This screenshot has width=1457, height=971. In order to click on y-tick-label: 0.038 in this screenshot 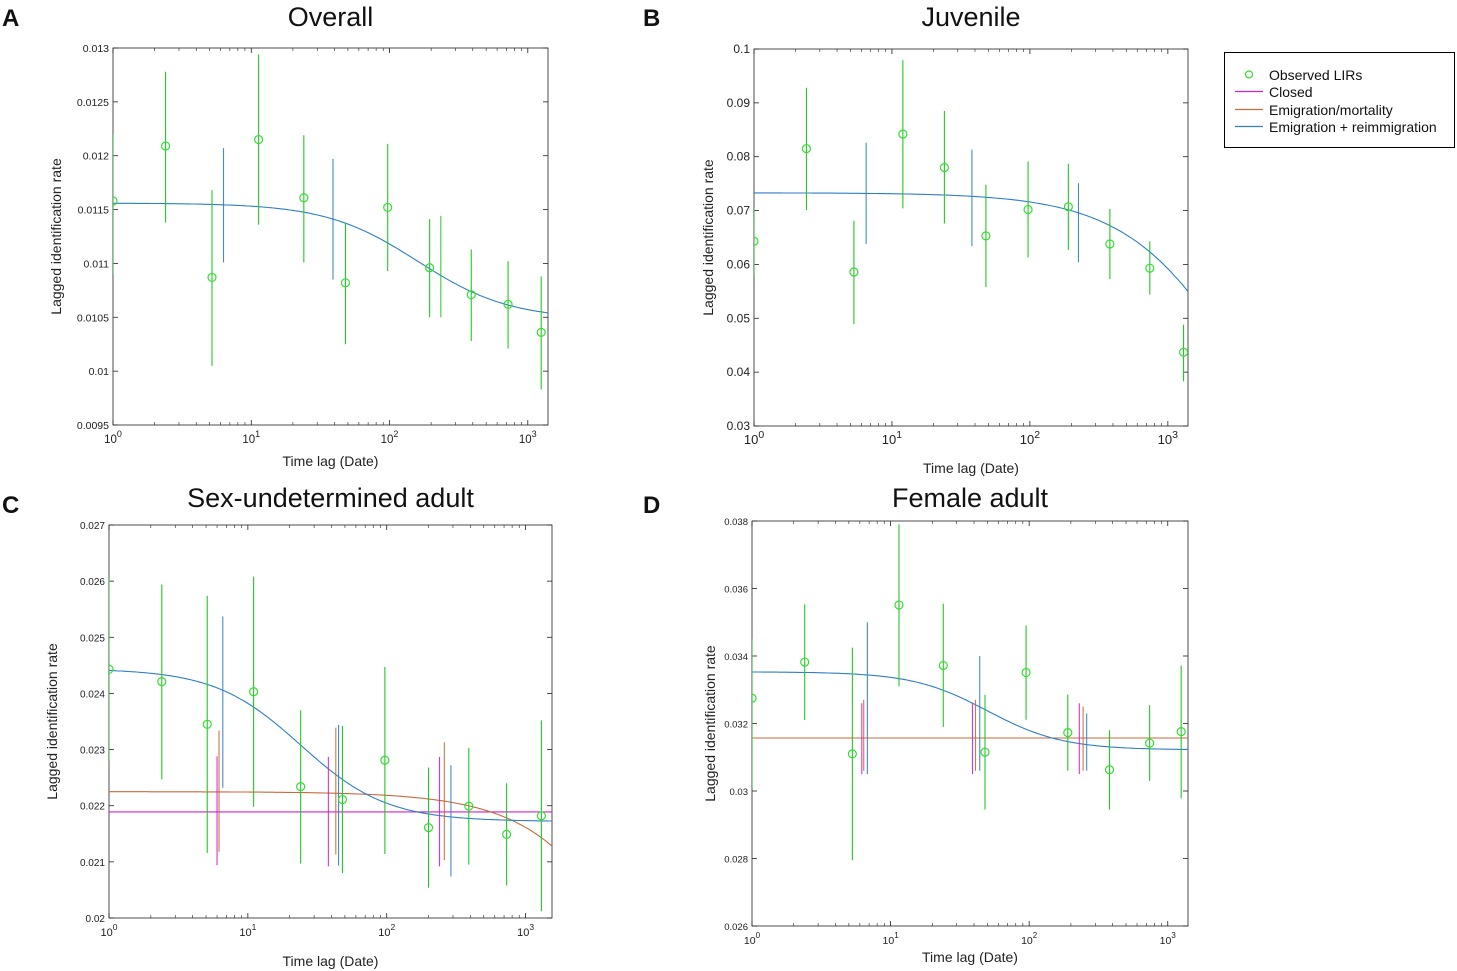, I will do `click(736, 522)`.